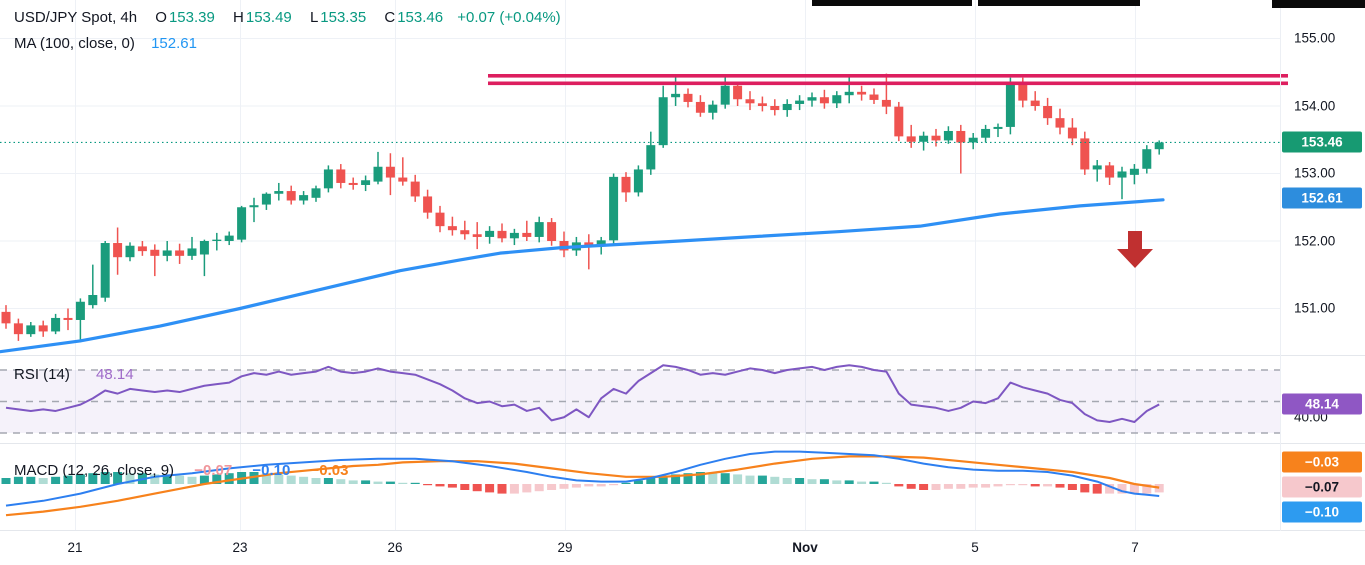 The width and height of the screenshot is (1365, 565). I want to click on ma-value: 152.61, so click(174, 43).